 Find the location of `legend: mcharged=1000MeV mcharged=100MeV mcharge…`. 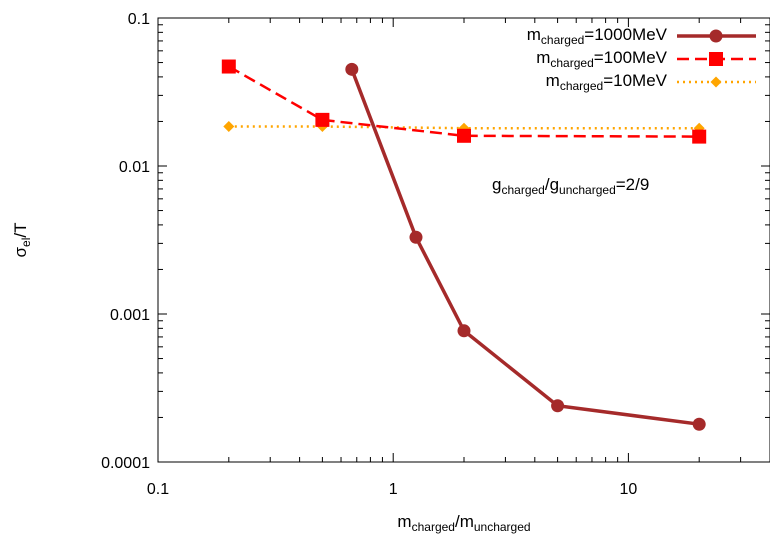

legend: mcharged=1000MeV mcharged=100MeV mcharge… is located at coordinates (641, 59).